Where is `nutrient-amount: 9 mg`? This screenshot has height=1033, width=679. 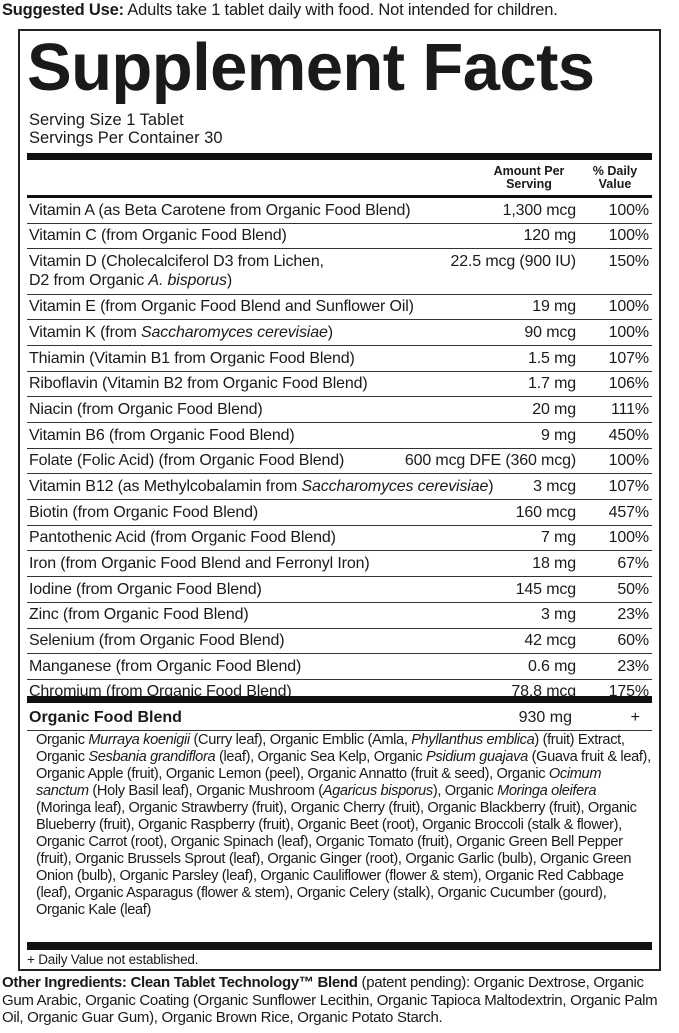
nutrient-amount: 9 mg is located at coordinates (558, 435).